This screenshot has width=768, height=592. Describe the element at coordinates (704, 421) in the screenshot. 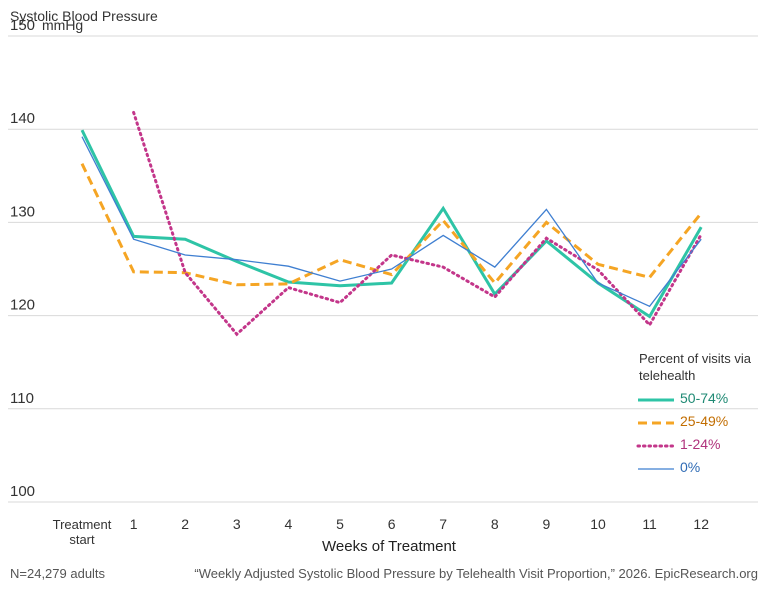

I see `legend-label: 25-49%` at that location.